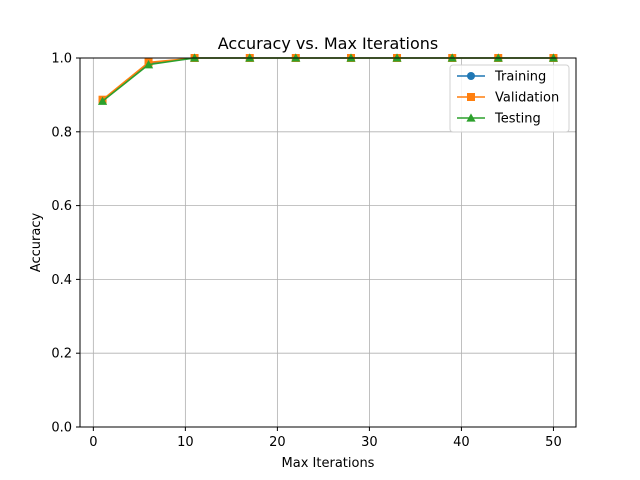 The image size is (640, 480). I want to click on legend-item-validation: Validation, so click(508, 98).